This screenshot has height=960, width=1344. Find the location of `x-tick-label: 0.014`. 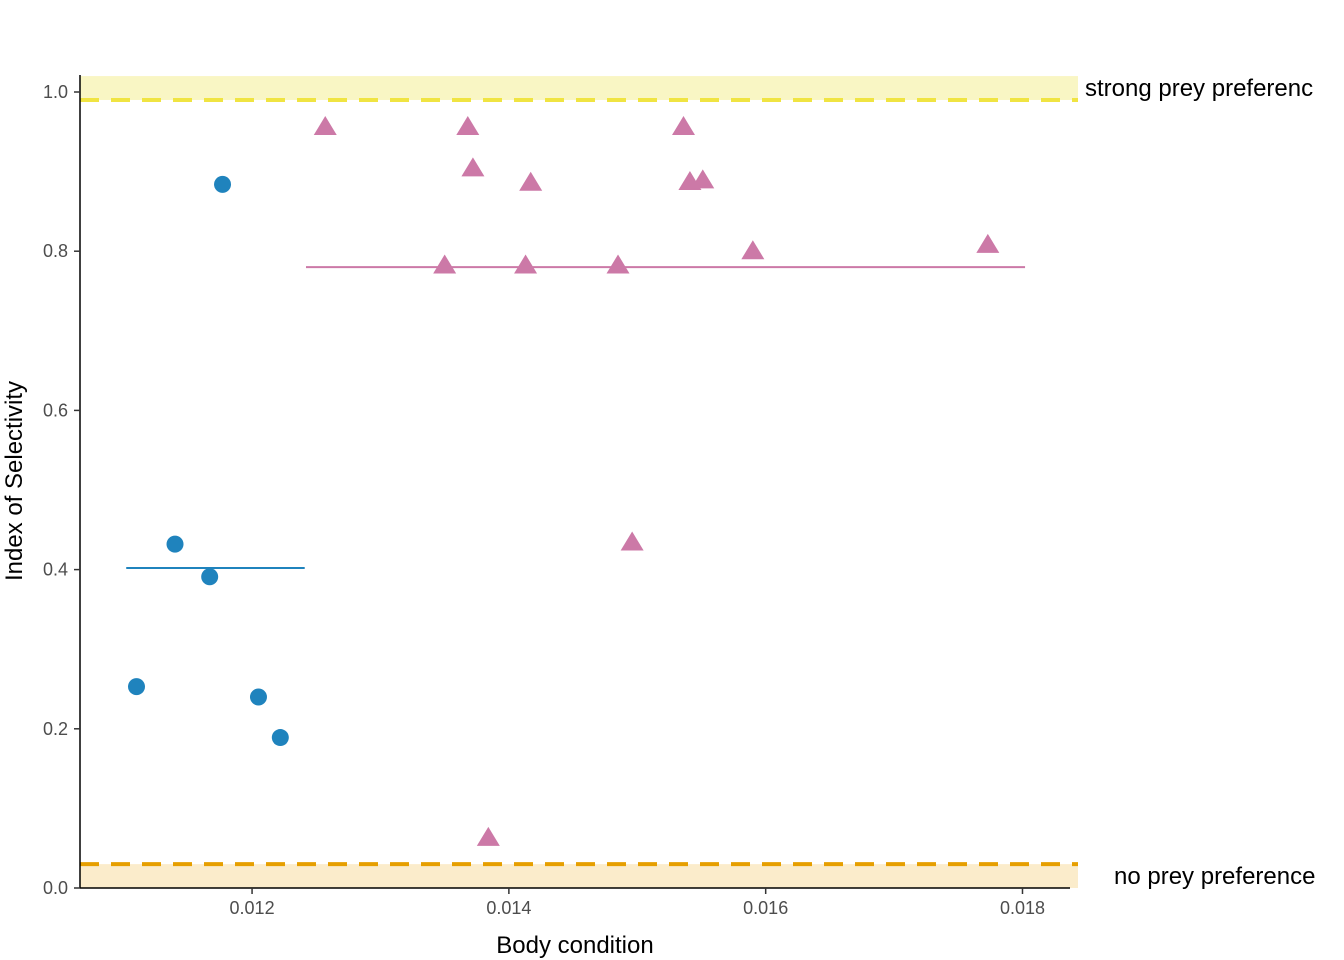

x-tick-label: 0.014 is located at coordinates (508, 908).